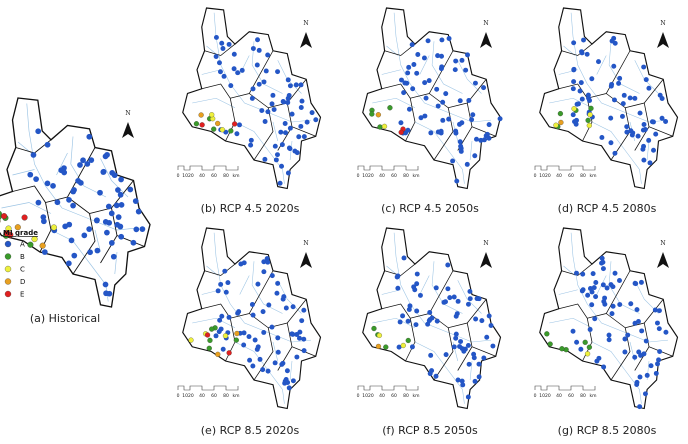 The height and width of the screenshot is (444, 688). Describe the element at coordinates (22, 245) in the screenshot. I see `legend-label: A` at that location.